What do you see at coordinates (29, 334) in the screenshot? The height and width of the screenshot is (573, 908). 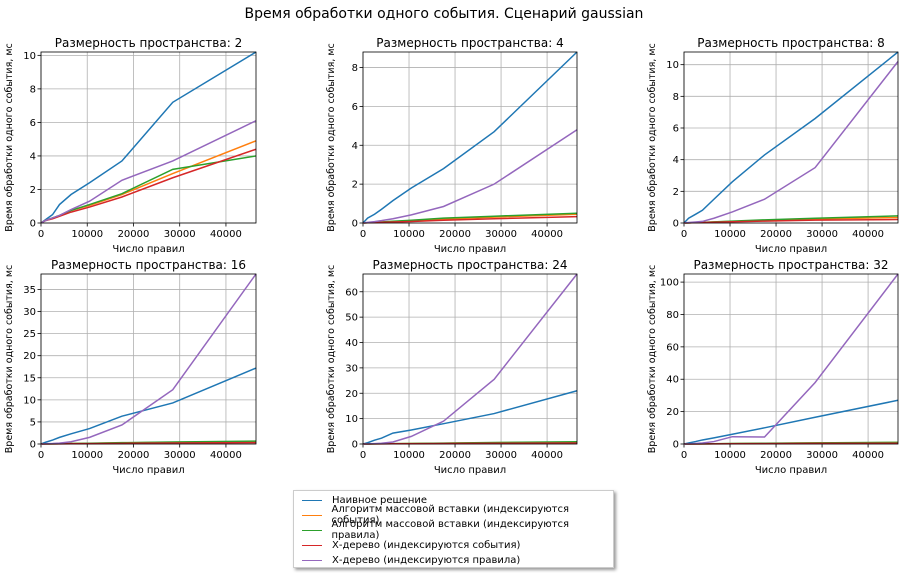 I see `y-tick-label: 25` at bounding box center [29, 334].